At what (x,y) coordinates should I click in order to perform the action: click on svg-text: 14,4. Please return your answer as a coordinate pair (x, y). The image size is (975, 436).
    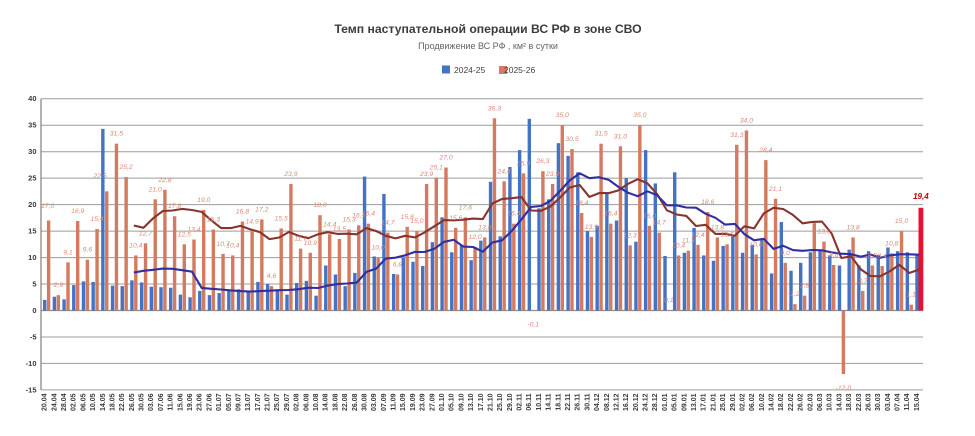
    Looking at the image, I should click on (329, 224).